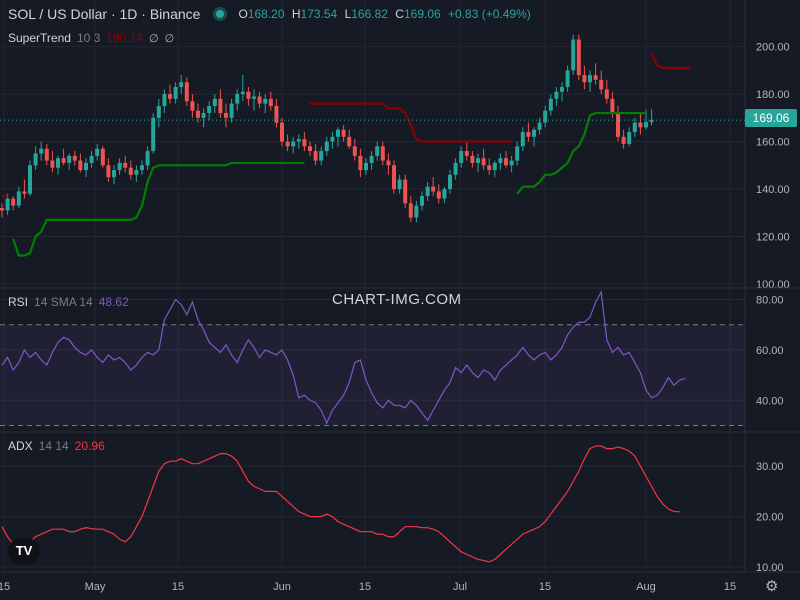 This screenshot has width=800, height=600. Describe the element at coordinates (104, 14) in the screenshot. I see `symbol-title: SOL / US Dollar · 1D · Binance` at that location.